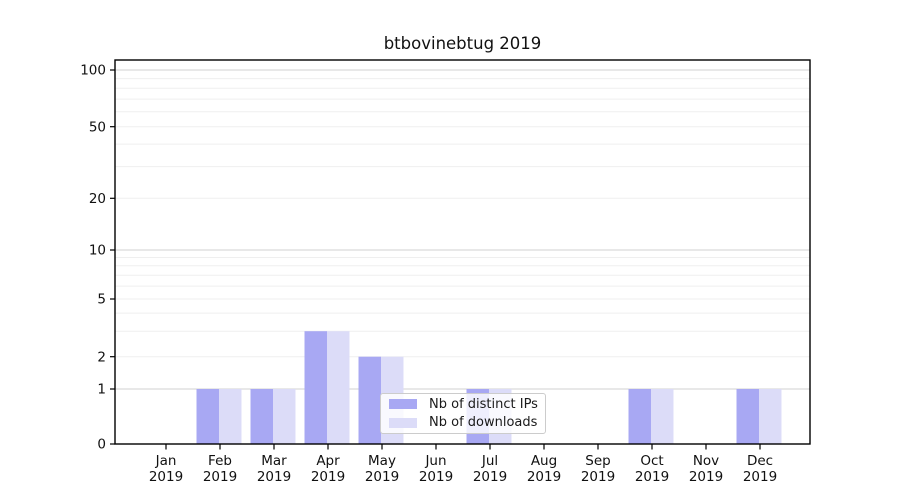 The height and width of the screenshot is (500, 900). What do you see at coordinates (220, 461) in the screenshot?
I see `x-tick-label-month: Feb` at bounding box center [220, 461].